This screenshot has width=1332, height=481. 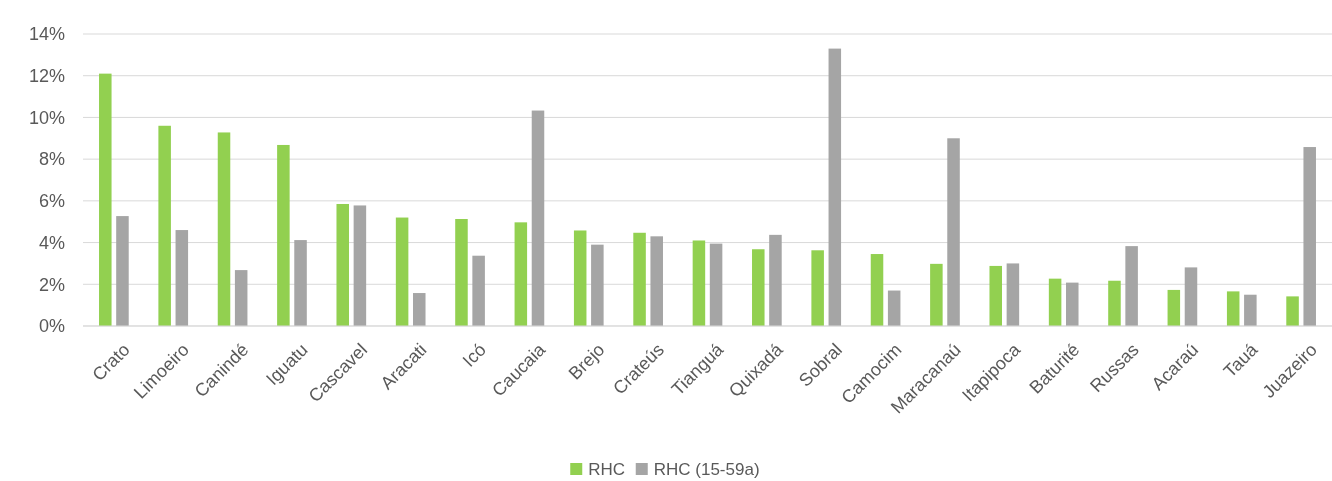 I want to click on legend-label: RHC, so click(x=607, y=469).